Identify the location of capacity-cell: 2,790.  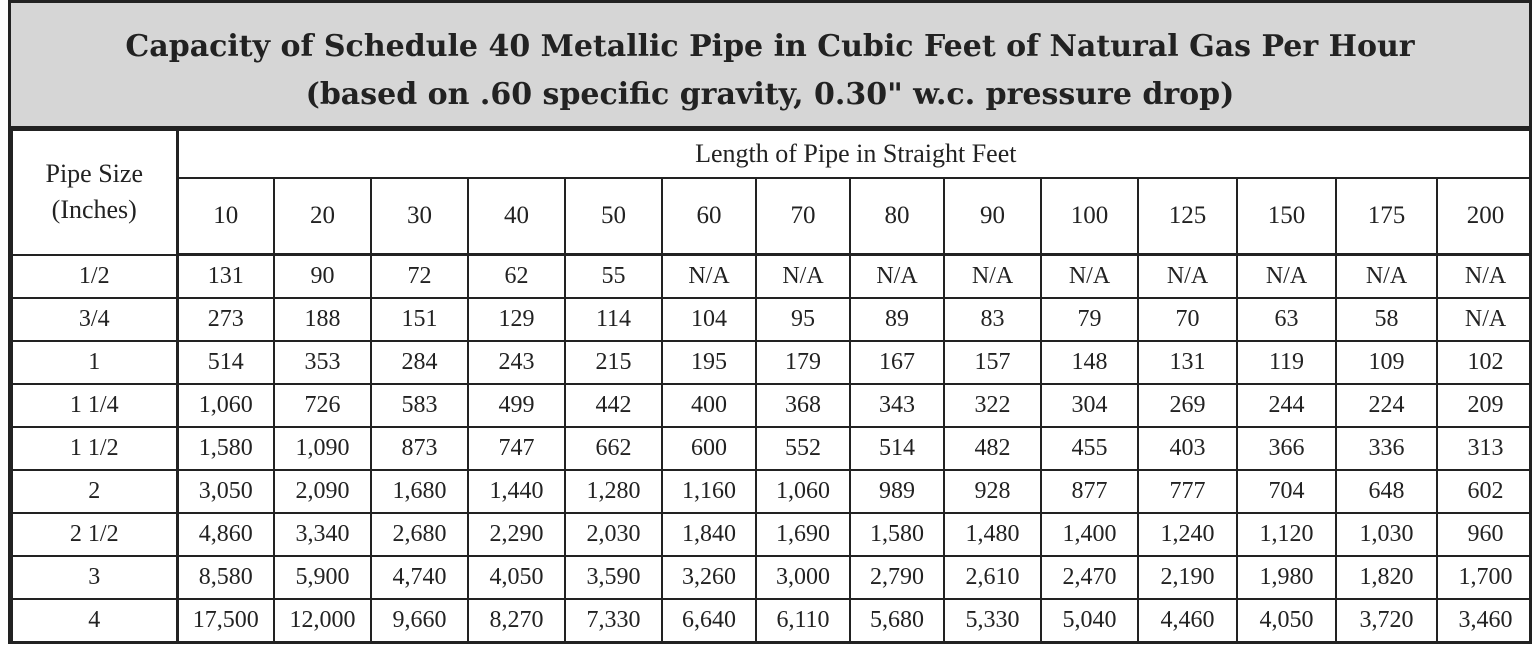
(897, 577).